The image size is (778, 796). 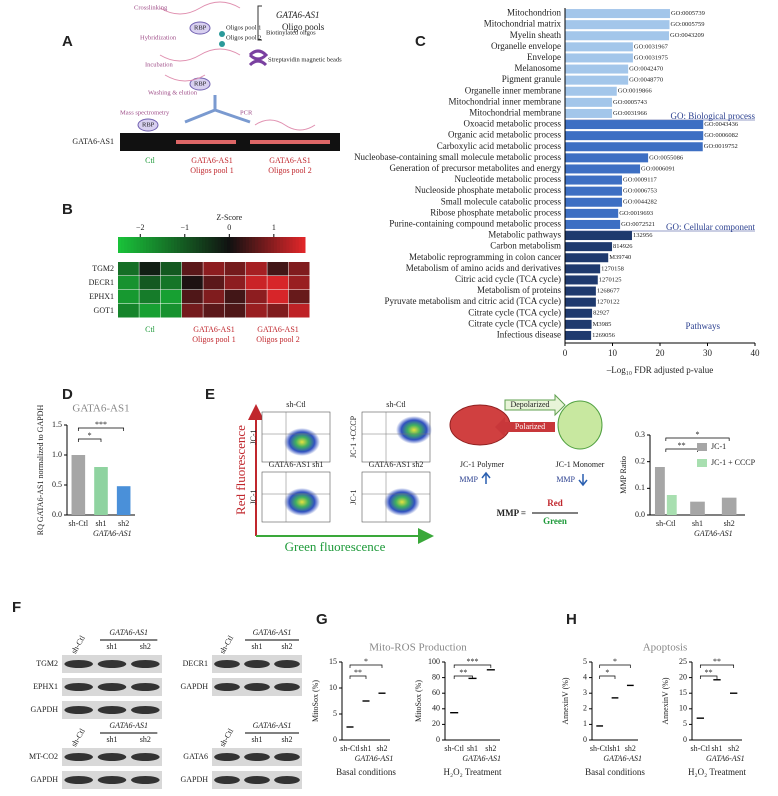 I want to click on lane-label: sh-Ctl, so click(x=78, y=644).